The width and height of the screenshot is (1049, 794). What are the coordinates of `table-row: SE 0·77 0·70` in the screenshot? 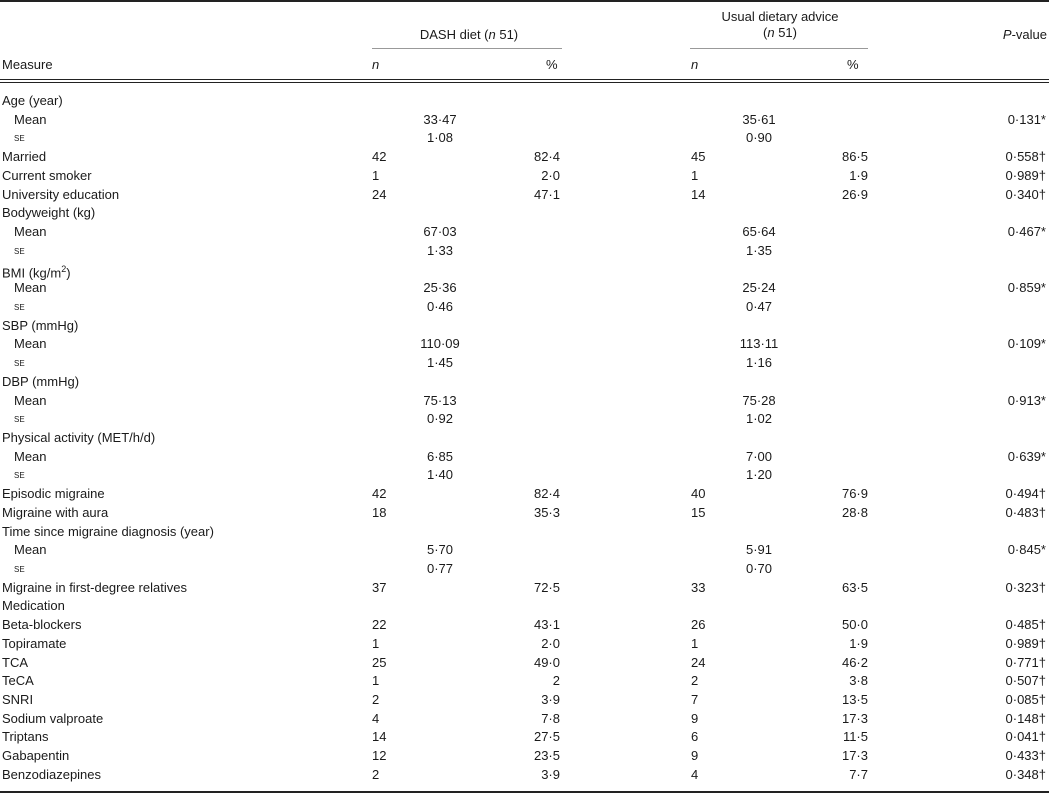 It's located at (524, 569).